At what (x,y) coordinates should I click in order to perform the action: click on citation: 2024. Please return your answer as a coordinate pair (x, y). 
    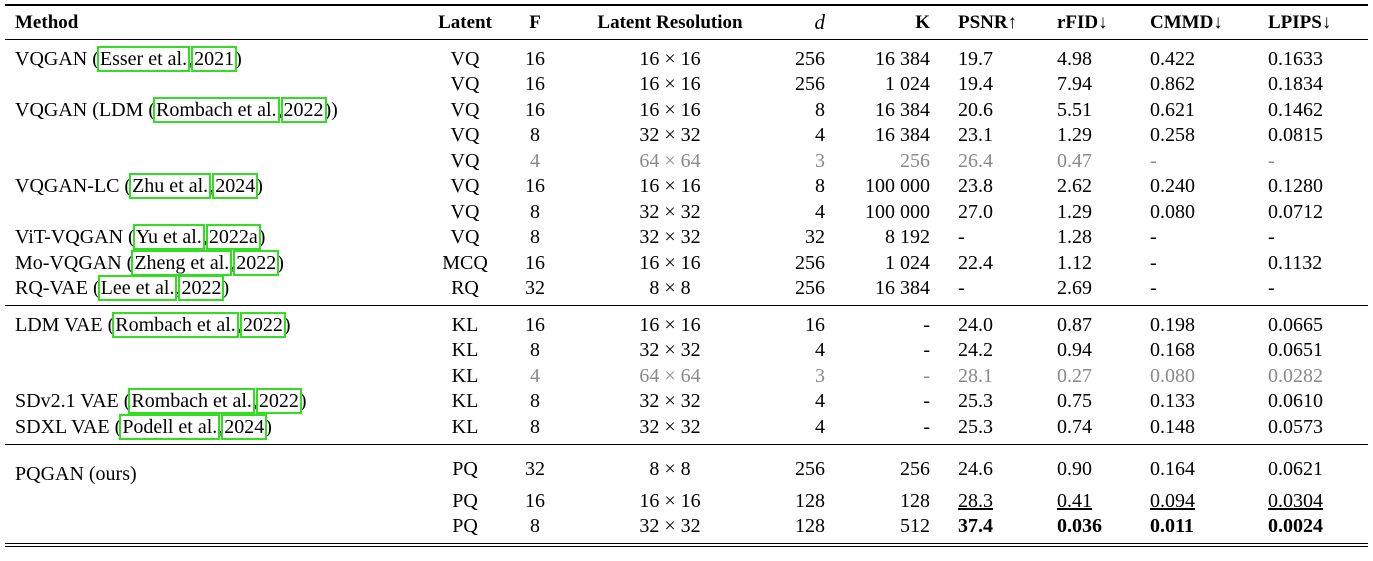
    Looking at the image, I should click on (235, 186).